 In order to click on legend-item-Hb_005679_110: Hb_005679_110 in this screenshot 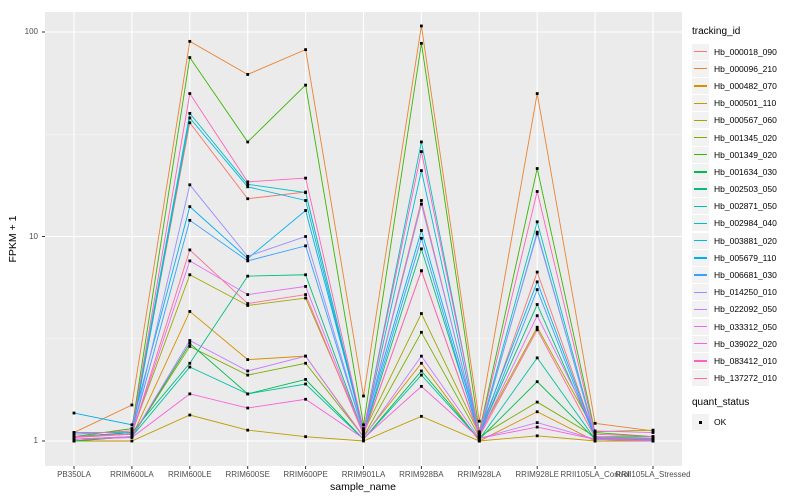, I will do `click(734, 257)`.